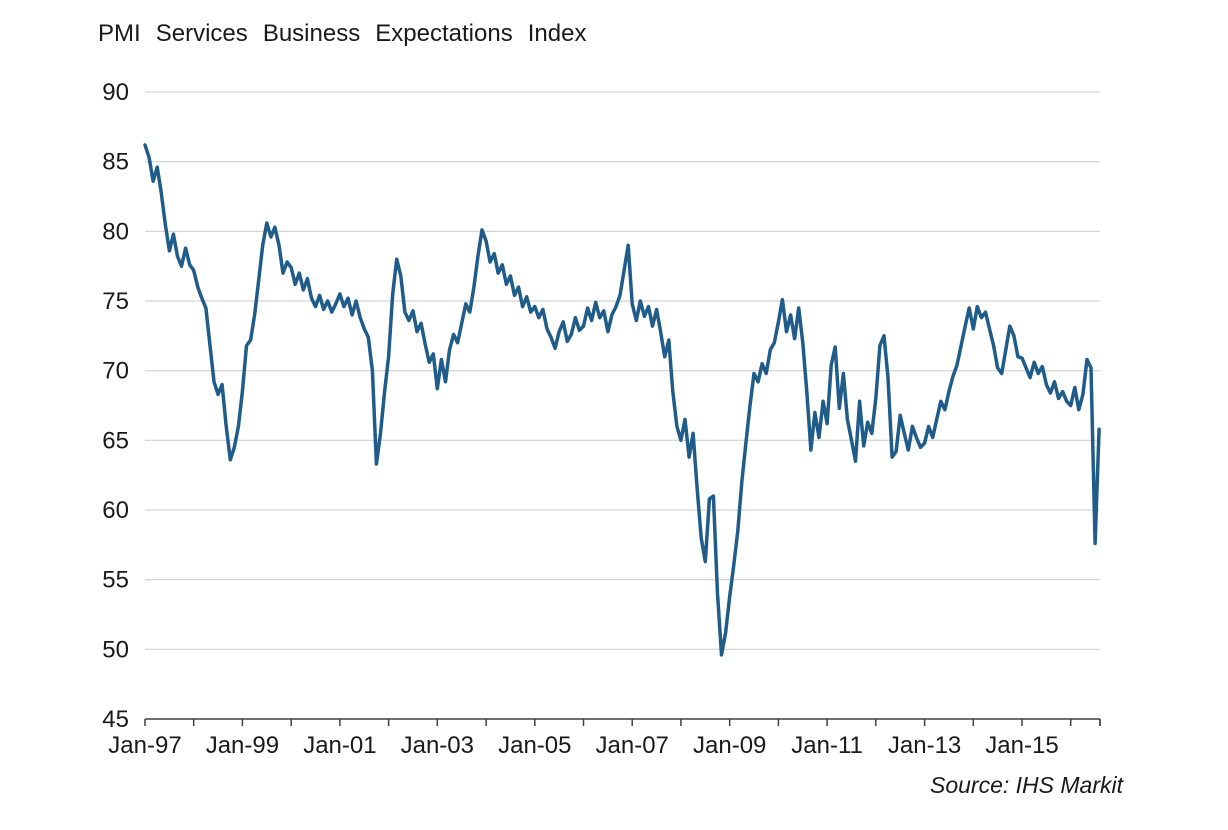 The height and width of the screenshot is (830, 1228). What do you see at coordinates (1026, 785) in the screenshot?
I see `source-note: Source: IHS Markit` at bounding box center [1026, 785].